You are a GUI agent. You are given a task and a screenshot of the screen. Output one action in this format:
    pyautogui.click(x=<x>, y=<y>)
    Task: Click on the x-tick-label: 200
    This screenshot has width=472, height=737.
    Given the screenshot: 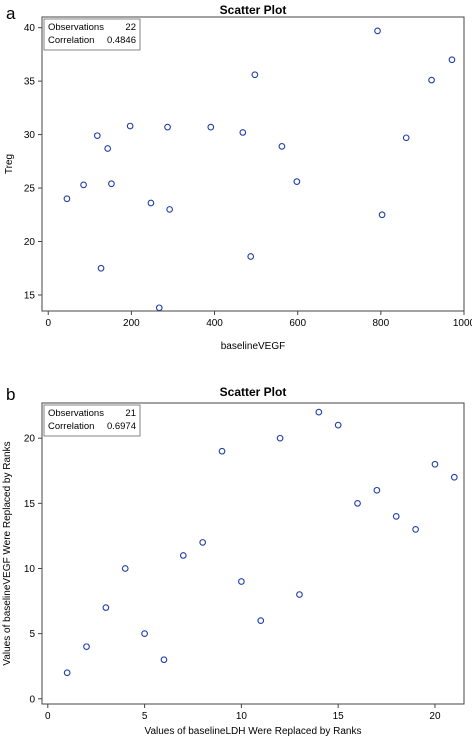 What is the action you would take?
    pyautogui.click(x=131, y=323)
    